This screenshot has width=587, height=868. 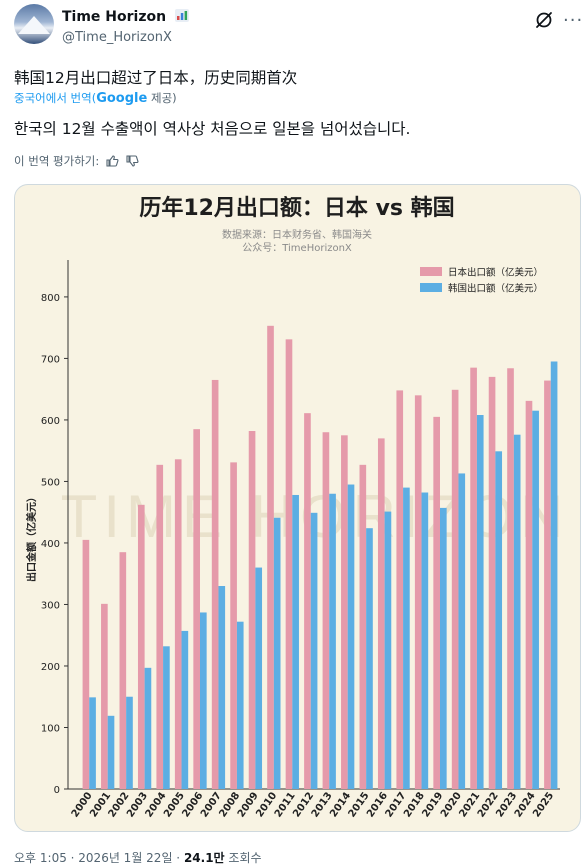 I want to click on rate-translation: 이 번역 평가하기:, so click(x=76, y=161).